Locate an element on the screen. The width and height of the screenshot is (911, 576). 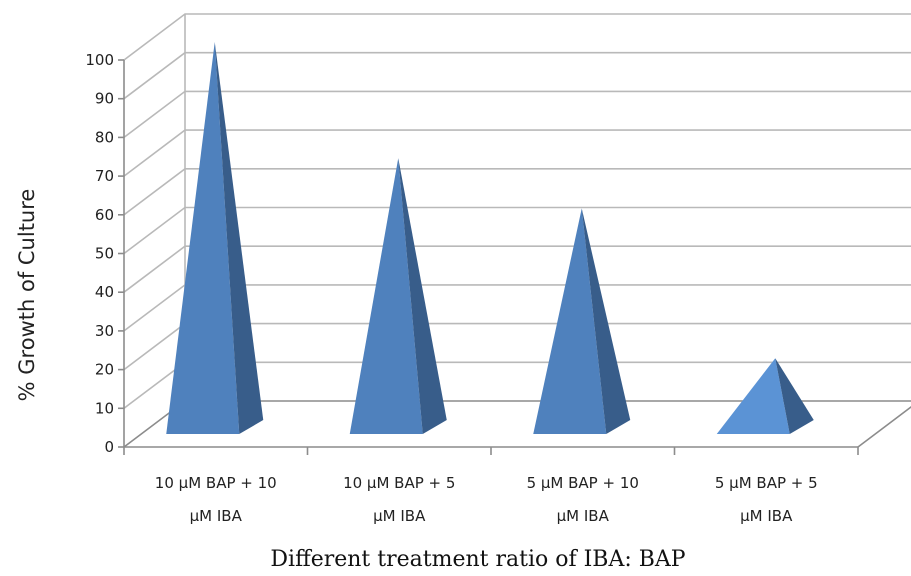
y-tick-label: 60 is located at coordinates (104, 215).